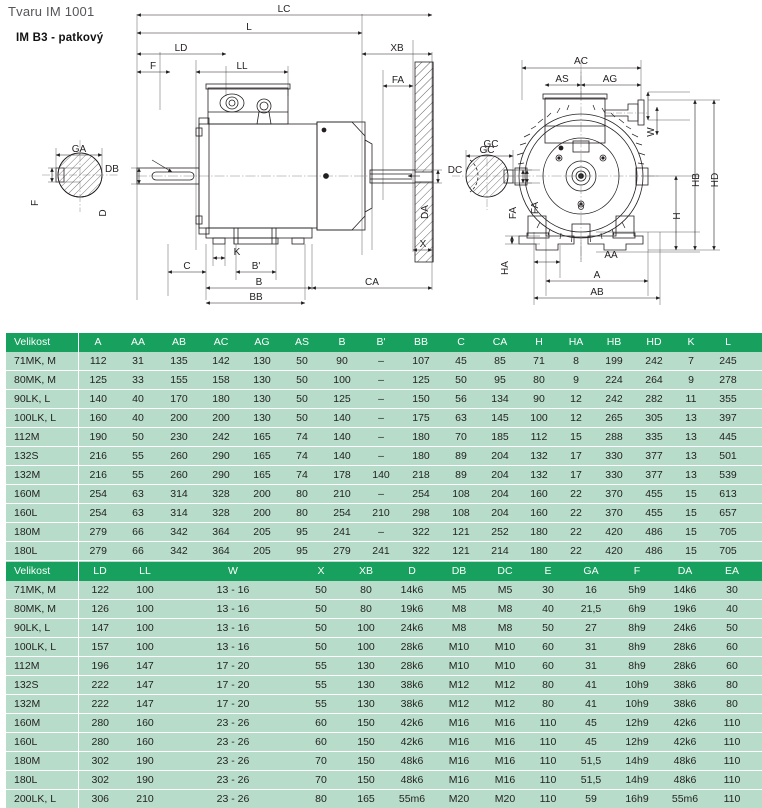 The height and width of the screenshot is (808, 762). Describe the element at coordinates (233, 628) in the screenshot. I see `cell-W: 13 - 16` at that location.